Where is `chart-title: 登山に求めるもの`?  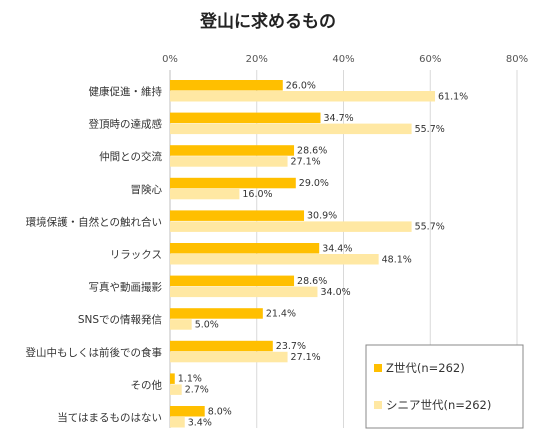
chart-title: 登山に求めるもの is located at coordinates (267, 21).